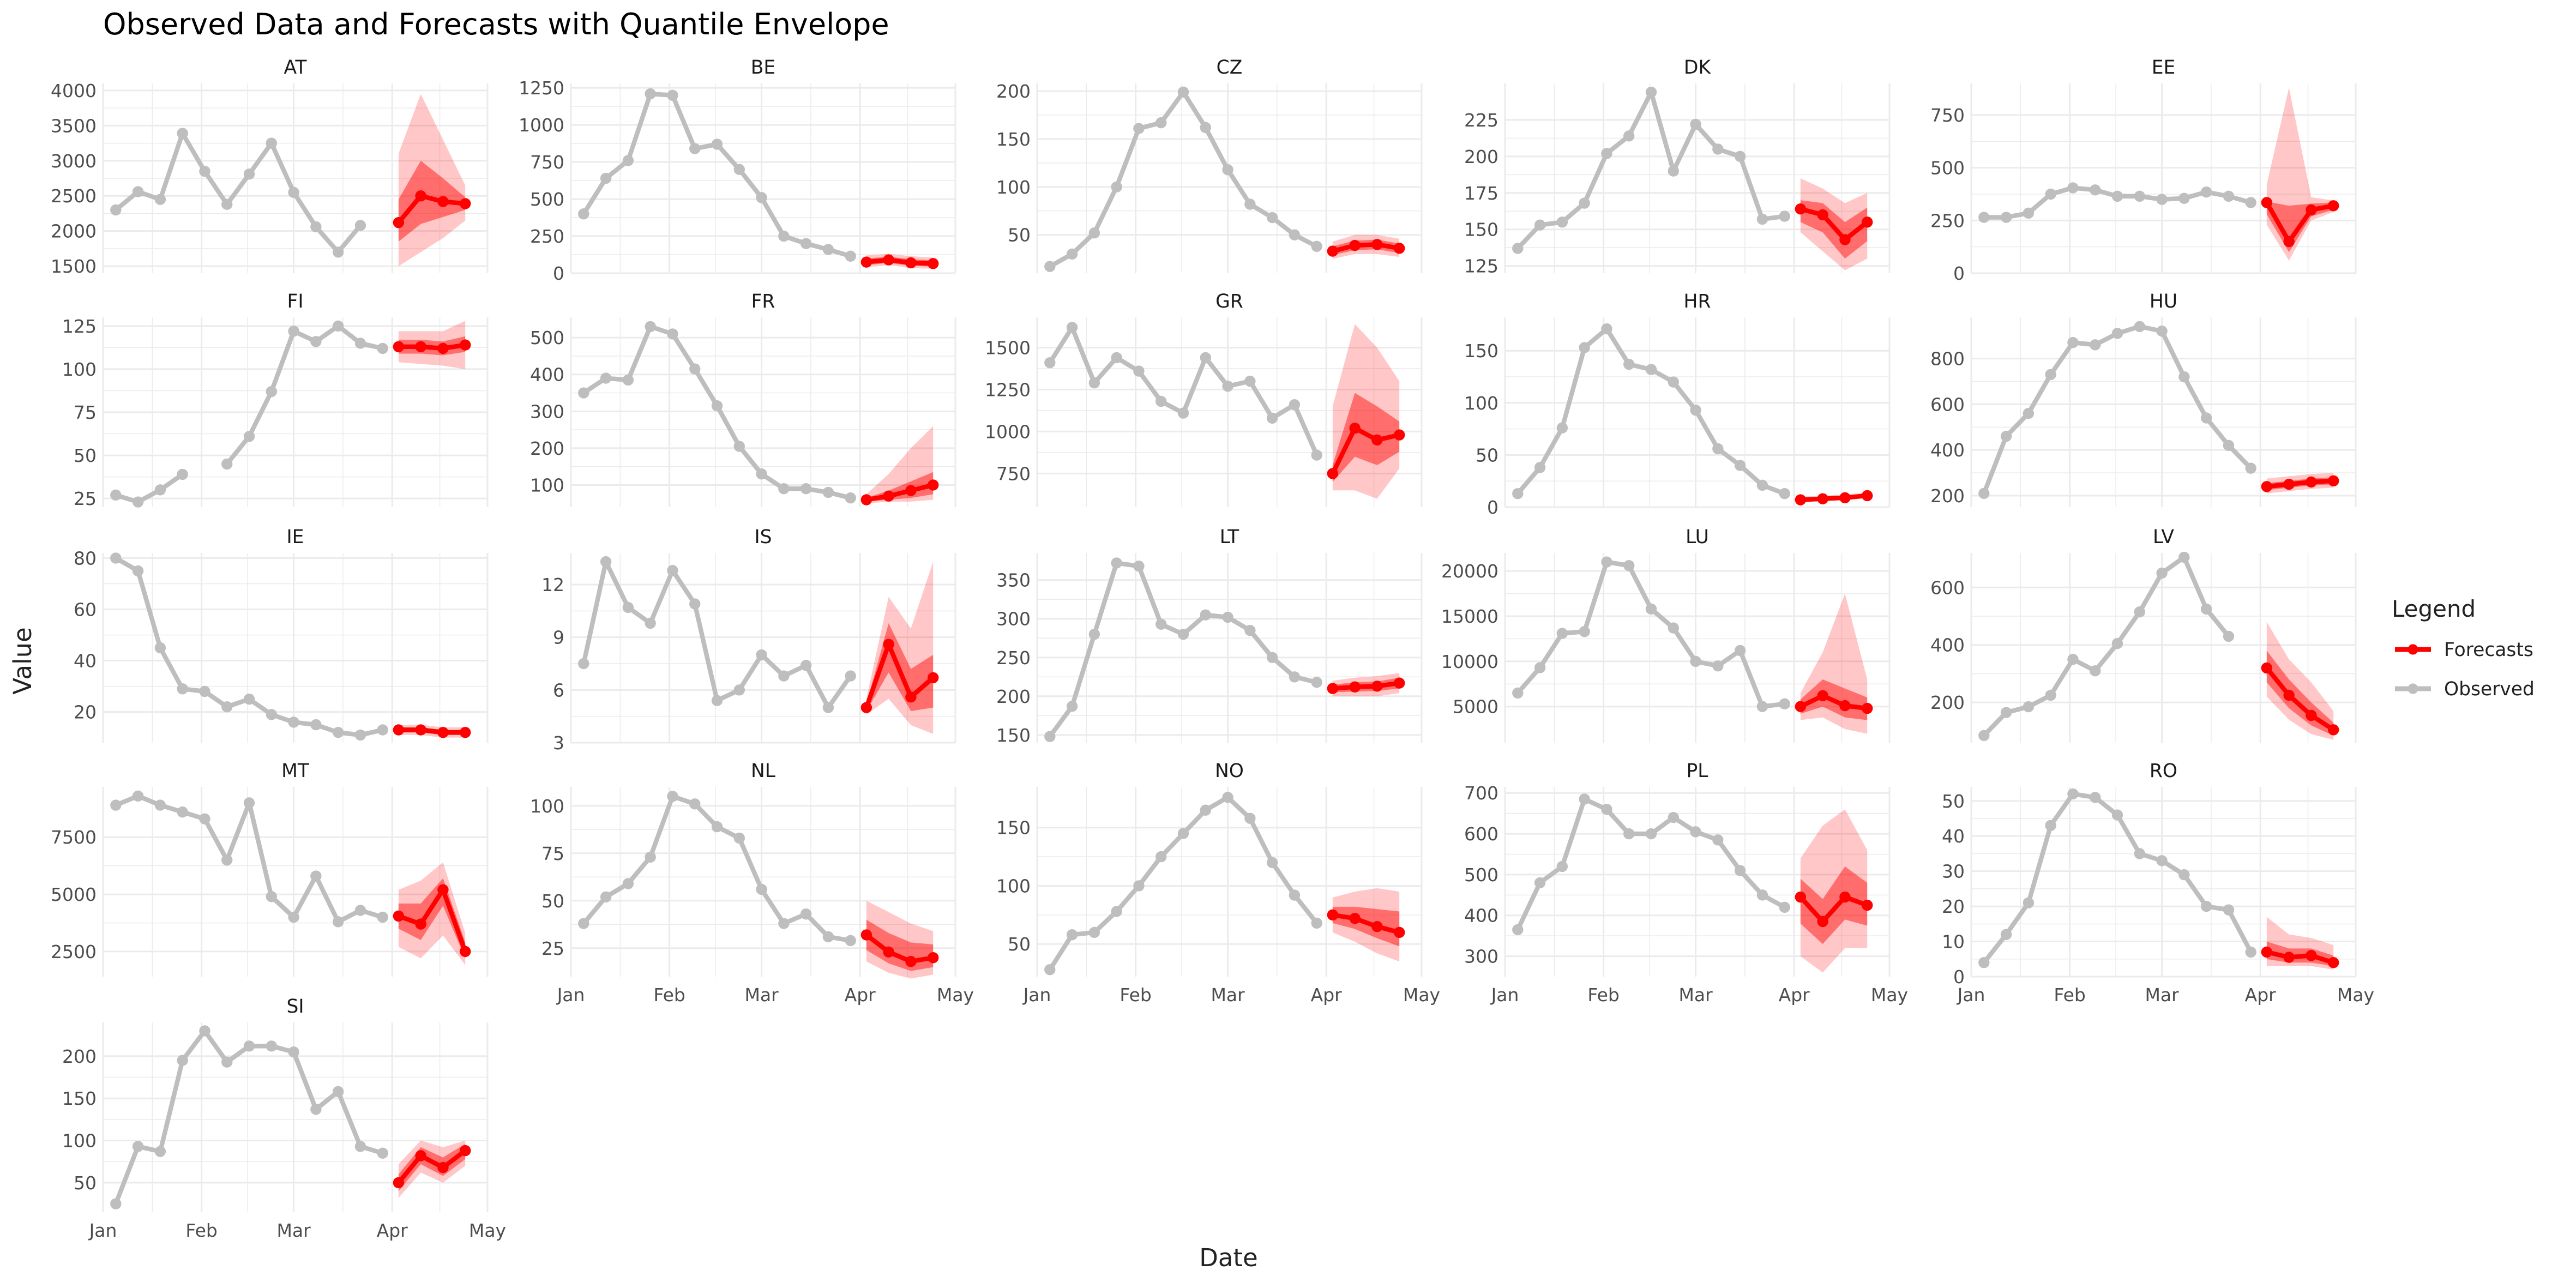  What do you see at coordinates (1481, 193) in the screenshot?
I see `y-tick-label: 175` at bounding box center [1481, 193].